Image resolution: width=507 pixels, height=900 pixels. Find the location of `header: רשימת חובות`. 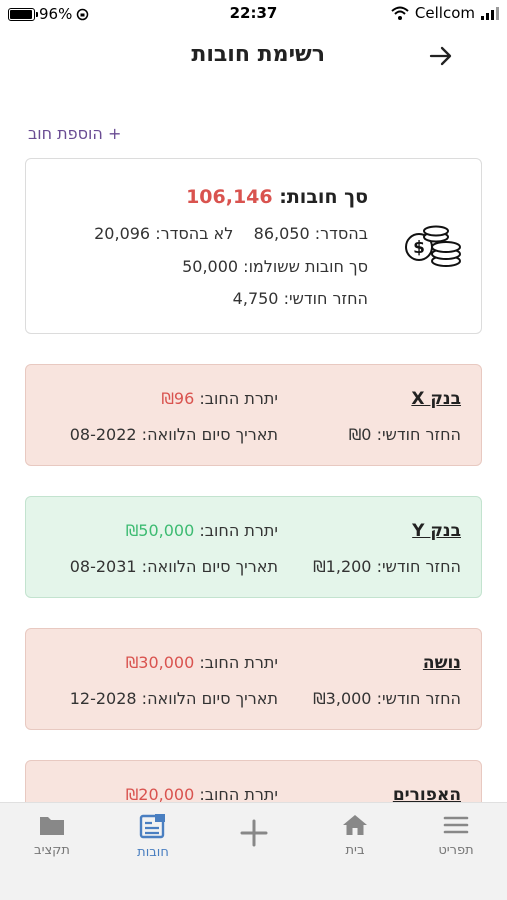

header: רשימת חובות is located at coordinates (253, 56).